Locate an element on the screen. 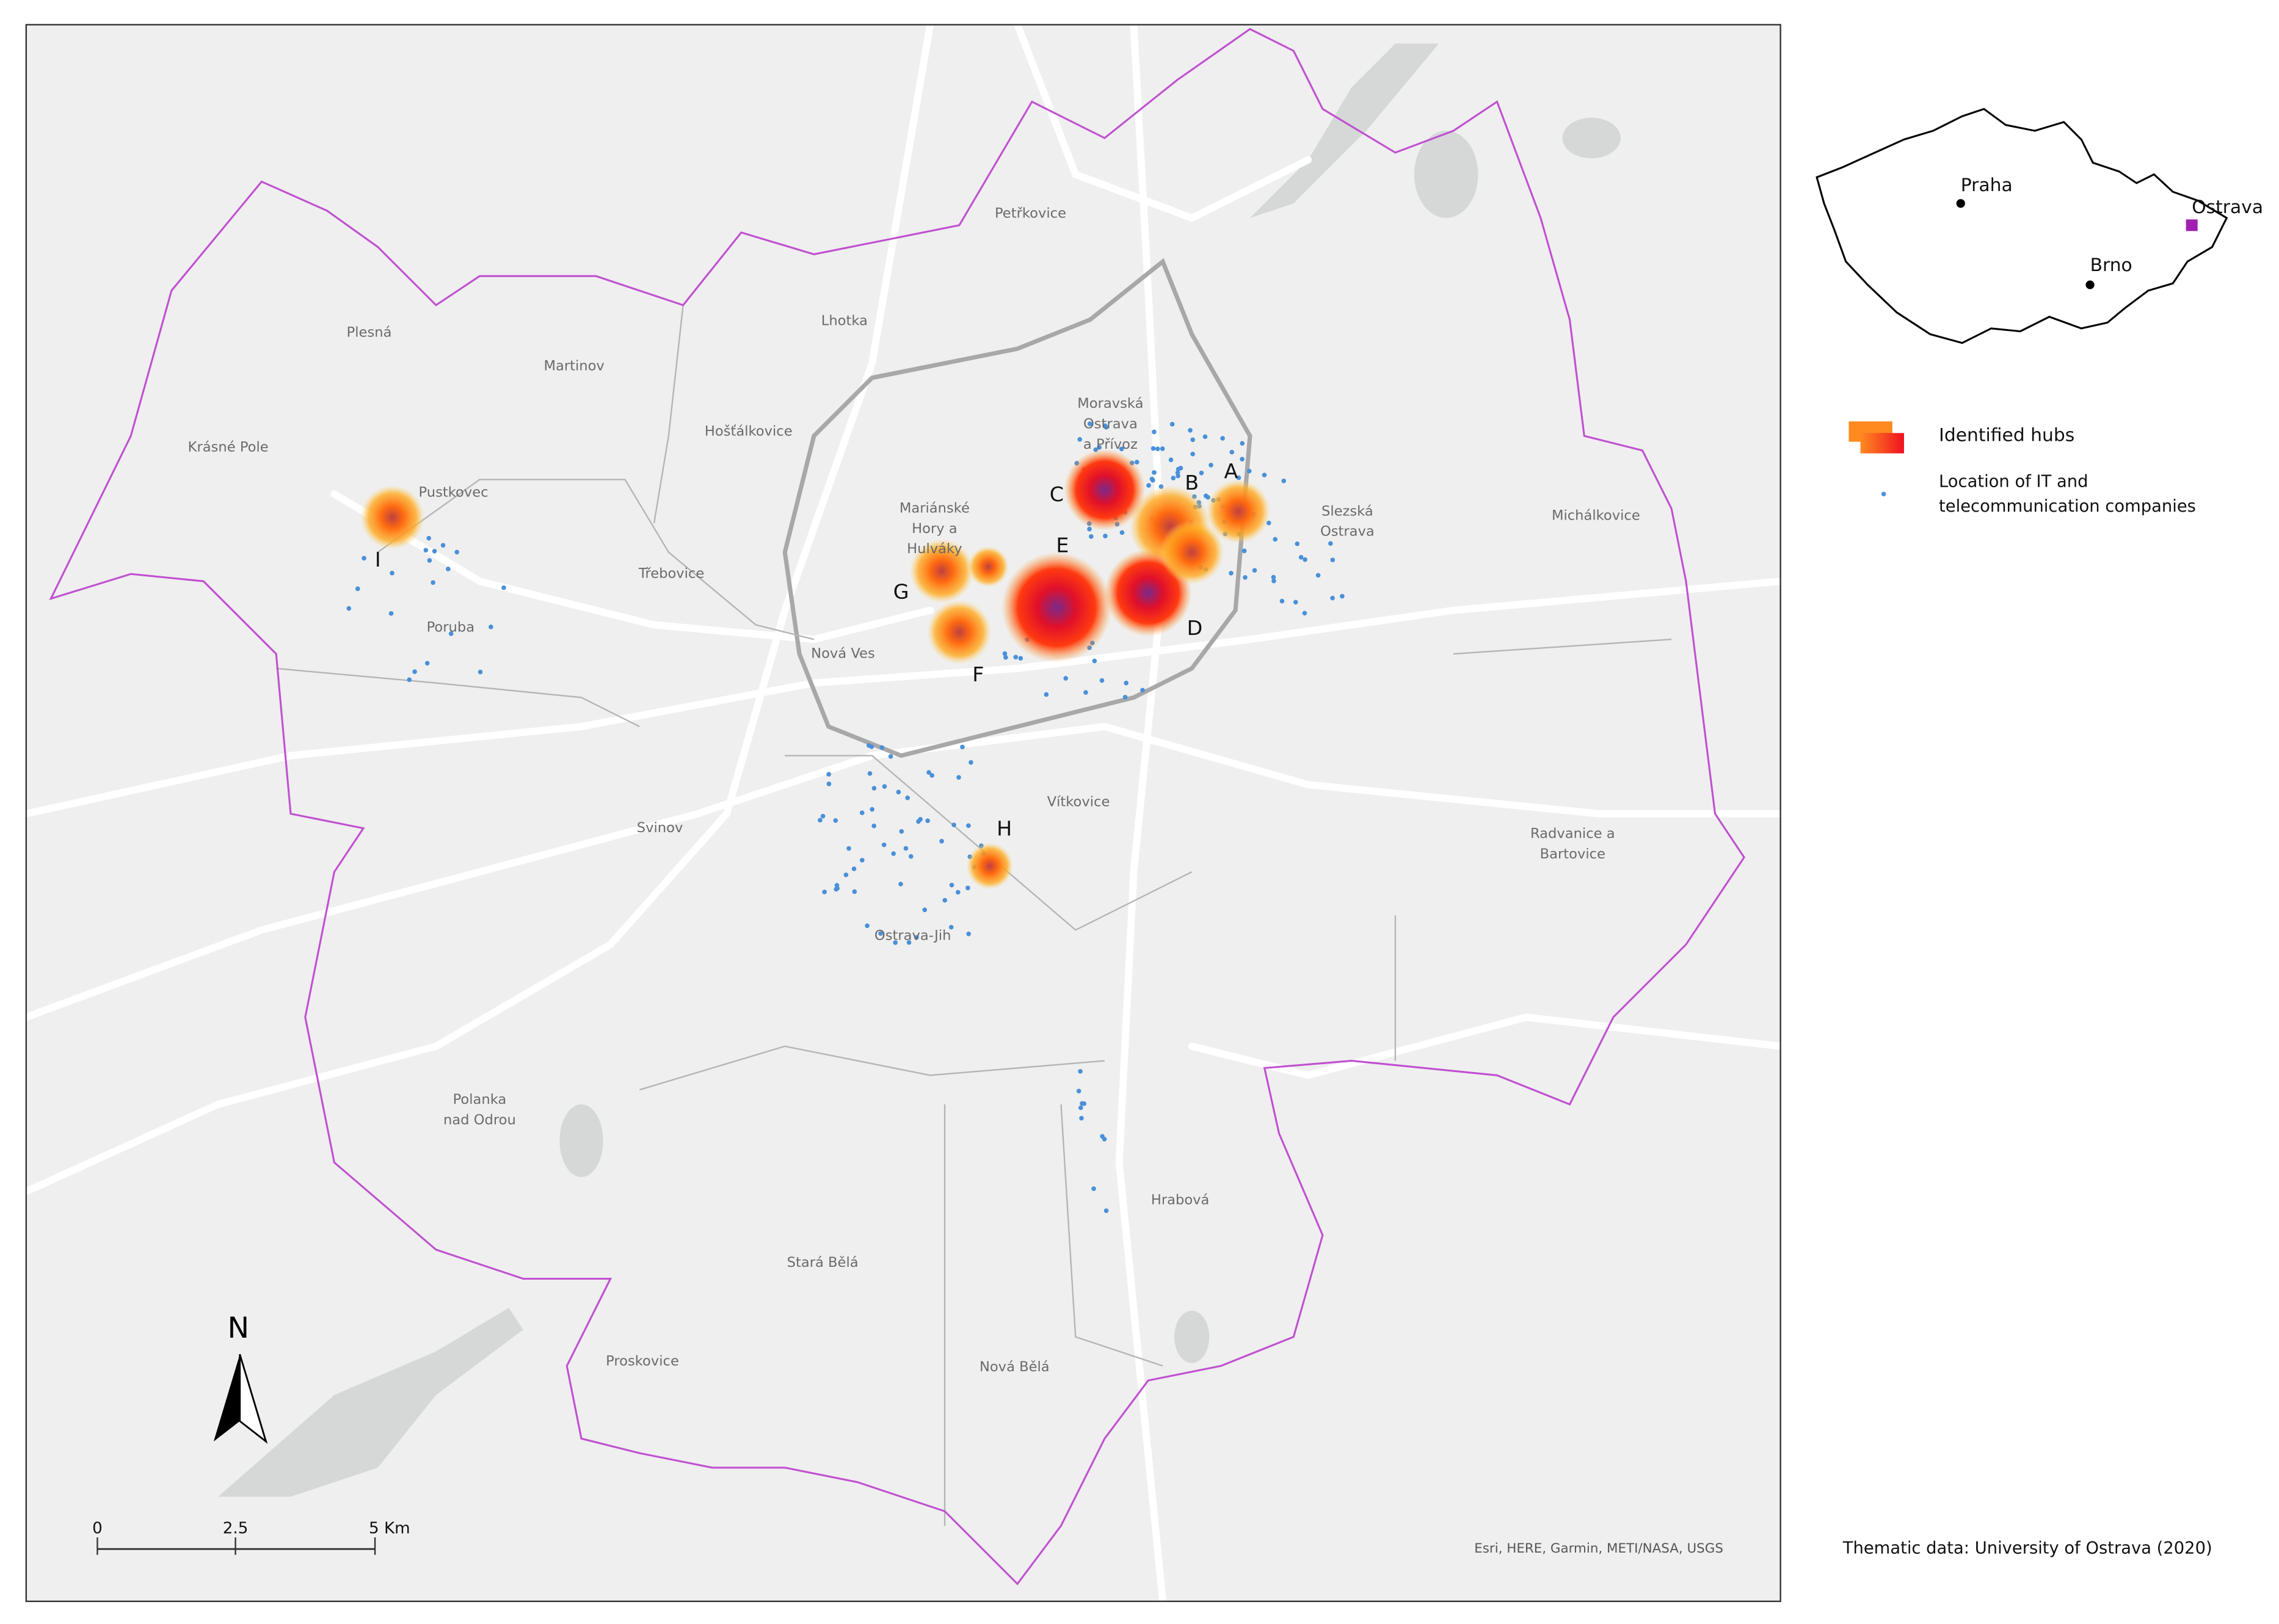 The image size is (2279, 1624). scale-label: 2.5 is located at coordinates (236, 1528).